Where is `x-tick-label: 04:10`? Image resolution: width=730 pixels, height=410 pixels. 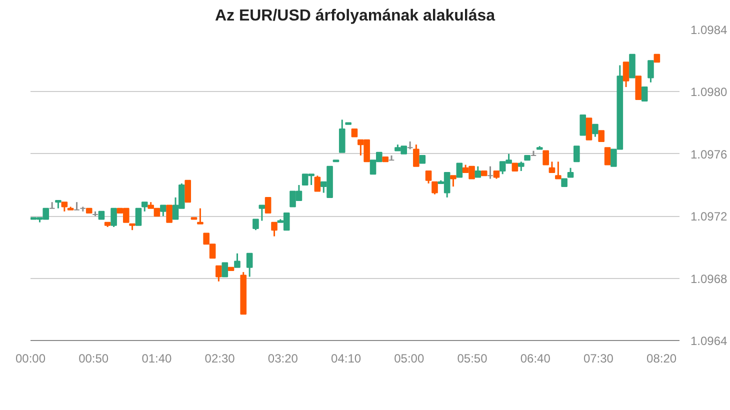
x-tick-label: 04:10 is located at coordinates (346, 359).